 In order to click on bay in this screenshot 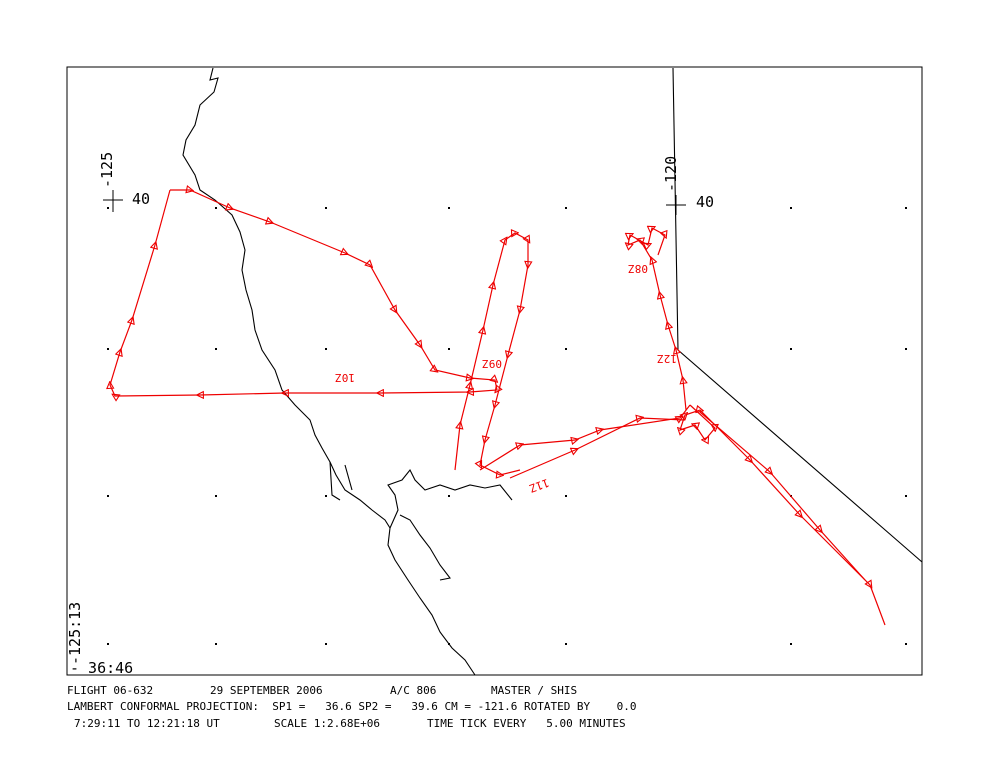, I will do `click(421, 521)`.